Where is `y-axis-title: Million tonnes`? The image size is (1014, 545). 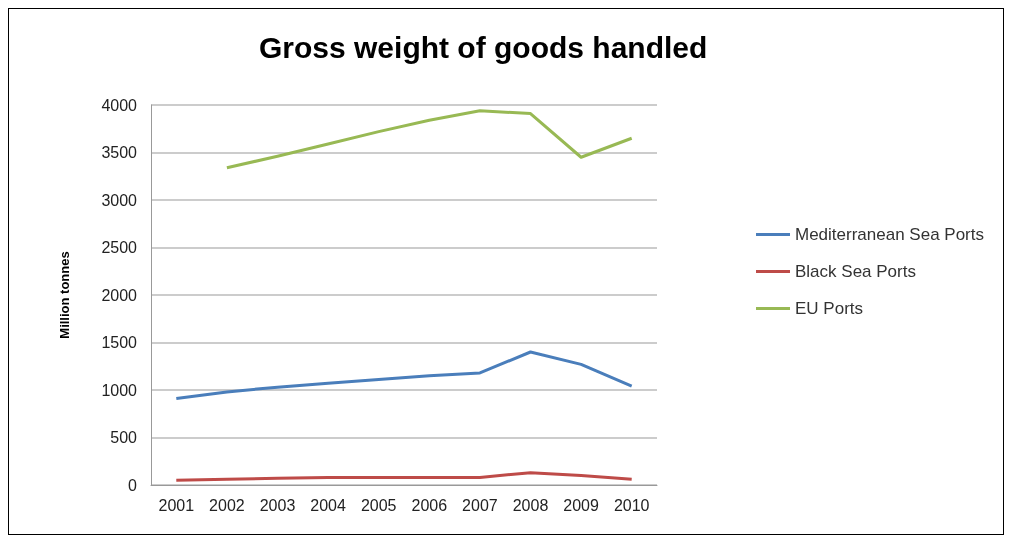
y-axis-title: Million tonnes is located at coordinates (64, 295).